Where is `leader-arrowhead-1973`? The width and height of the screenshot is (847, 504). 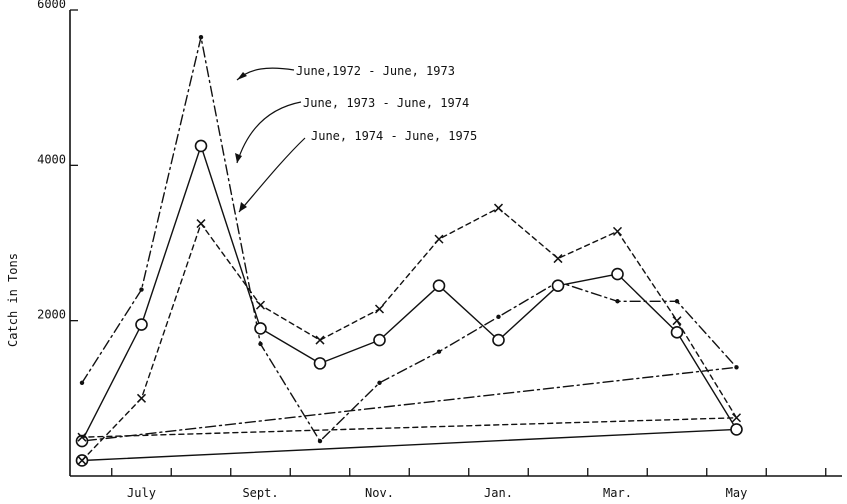
leader-arrowhead-1973 is located at coordinates (238, 158).